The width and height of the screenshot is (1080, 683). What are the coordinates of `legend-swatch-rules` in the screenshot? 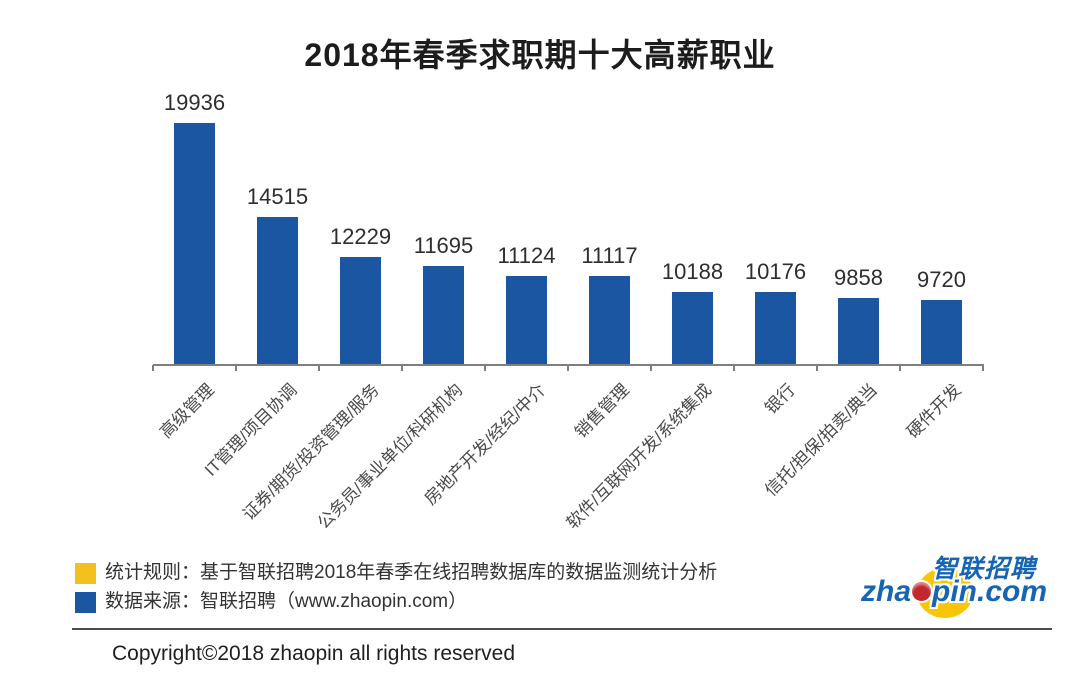 It's located at (85, 573).